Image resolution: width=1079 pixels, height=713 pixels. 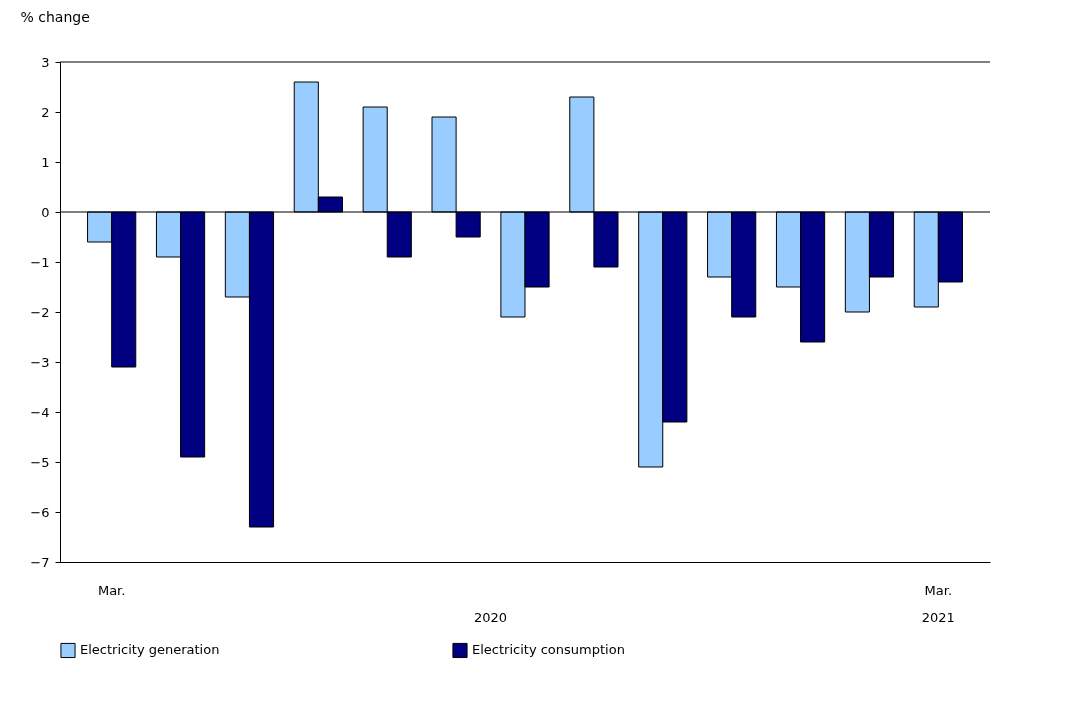 What do you see at coordinates (40, 362) in the screenshot?
I see `y-tick-label: −3` at bounding box center [40, 362].